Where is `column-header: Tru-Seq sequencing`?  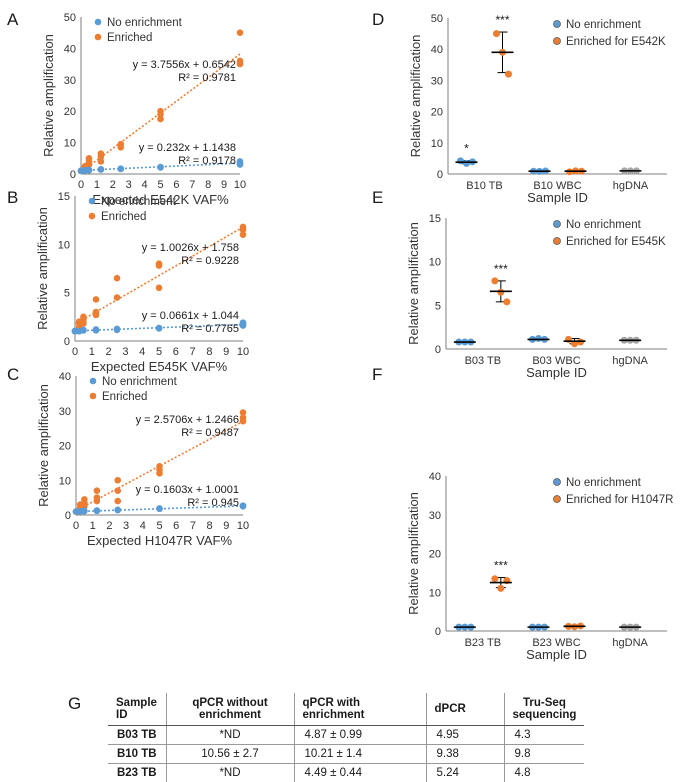 column-header: Tru-Seq sequencing is located at coordinates (544, 709).